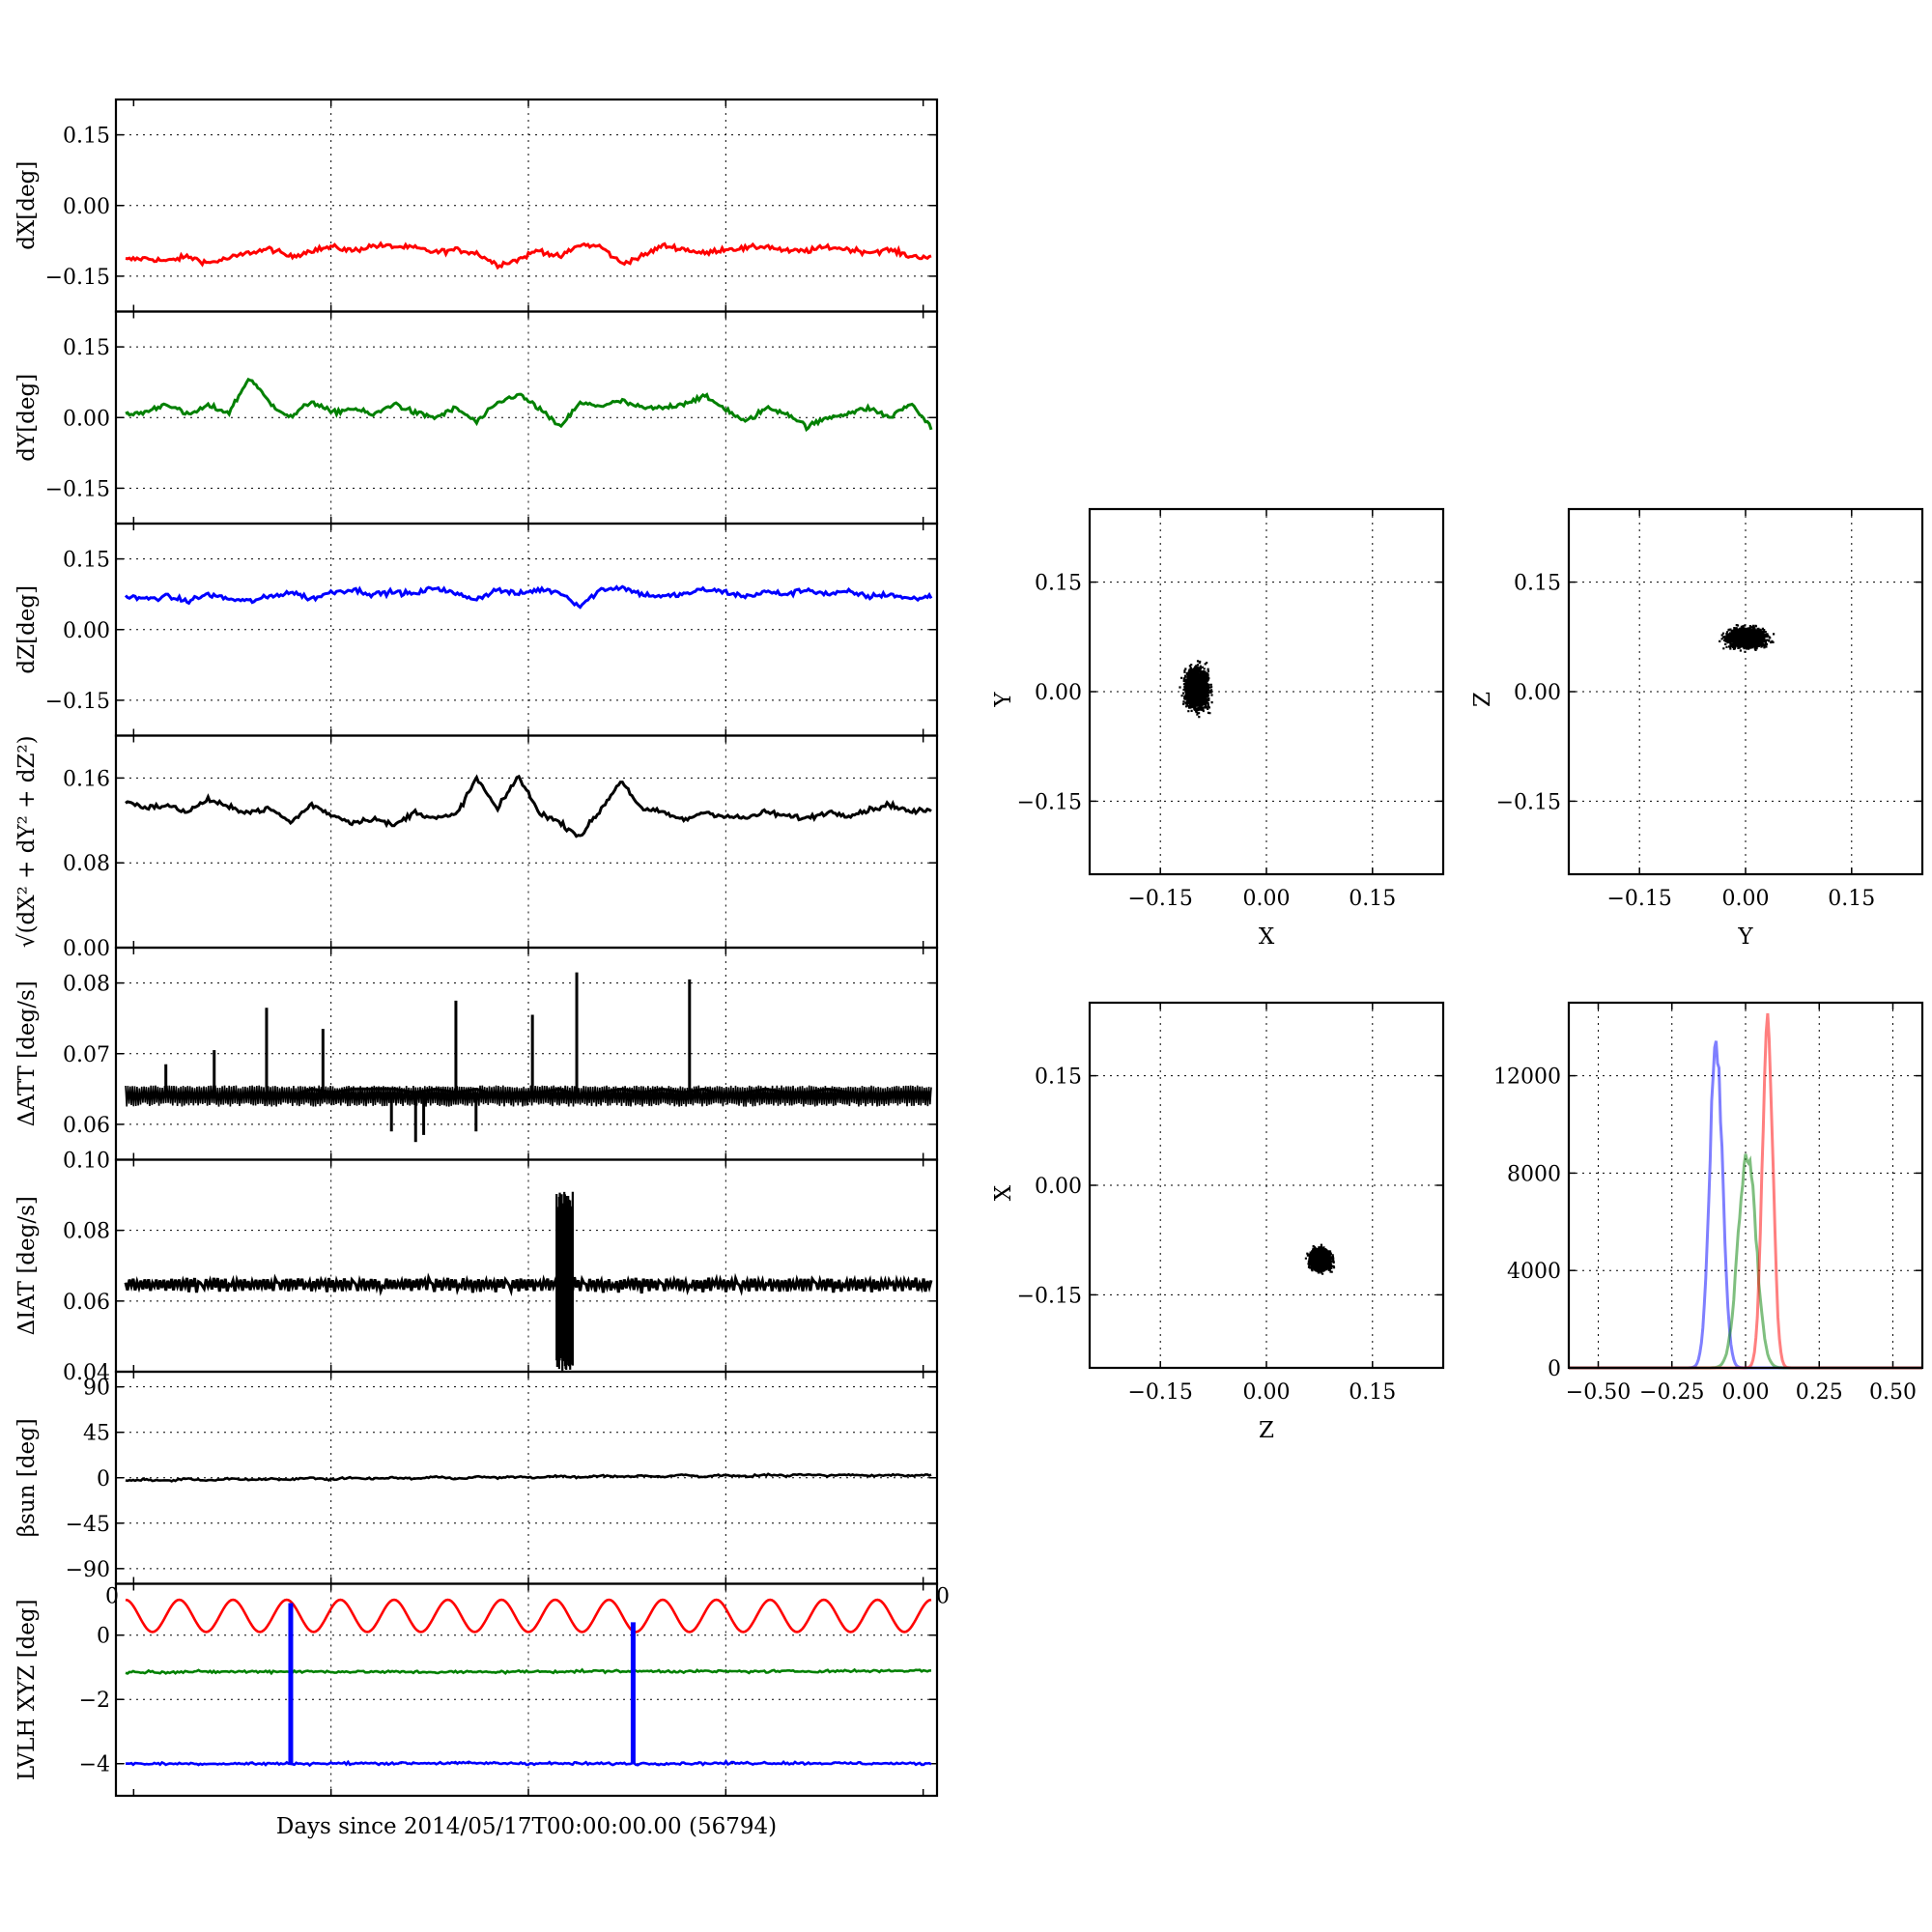 This screenshot has height=1932, width=1932. What do you see at coordinates (1527, 1077) in the screenshot?
I see `y-tick-label: 12000` at bounding box center [1527, 1077].